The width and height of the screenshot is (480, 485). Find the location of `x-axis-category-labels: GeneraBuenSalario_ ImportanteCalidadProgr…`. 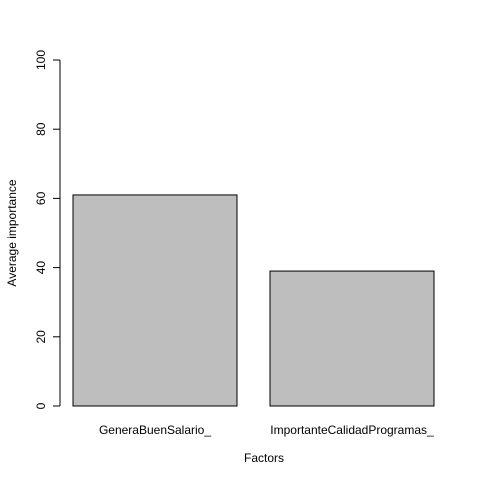

x-axis-category-labels: GeneraBuenSalario_ ImportanteCalidadProgr… is located at coordinates (266, 430).